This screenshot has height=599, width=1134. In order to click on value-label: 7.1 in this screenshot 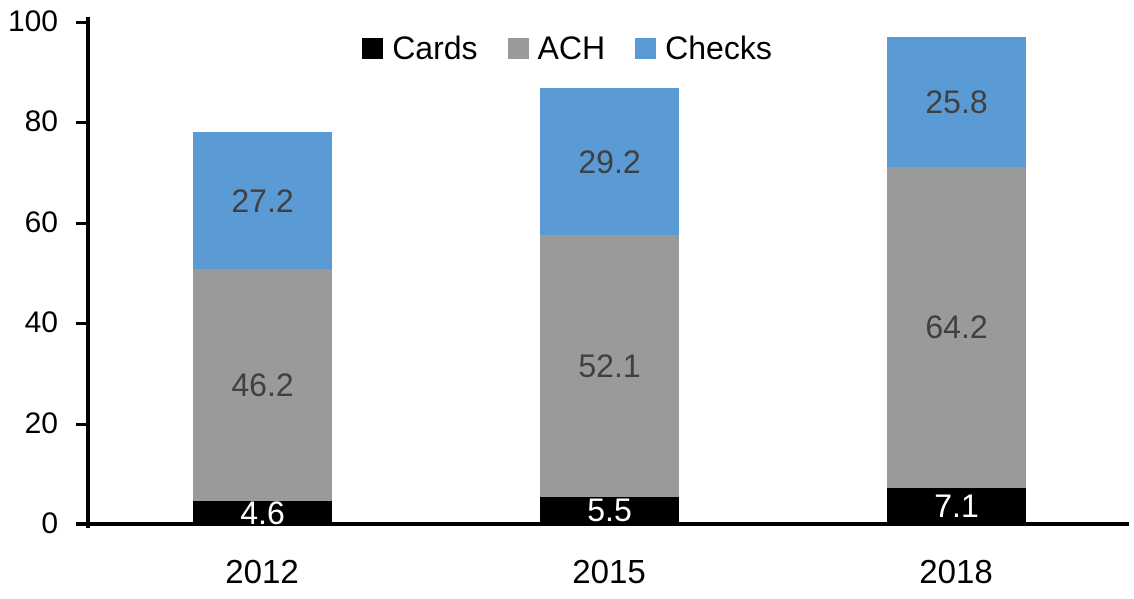, I will do `click(956, 506)`.